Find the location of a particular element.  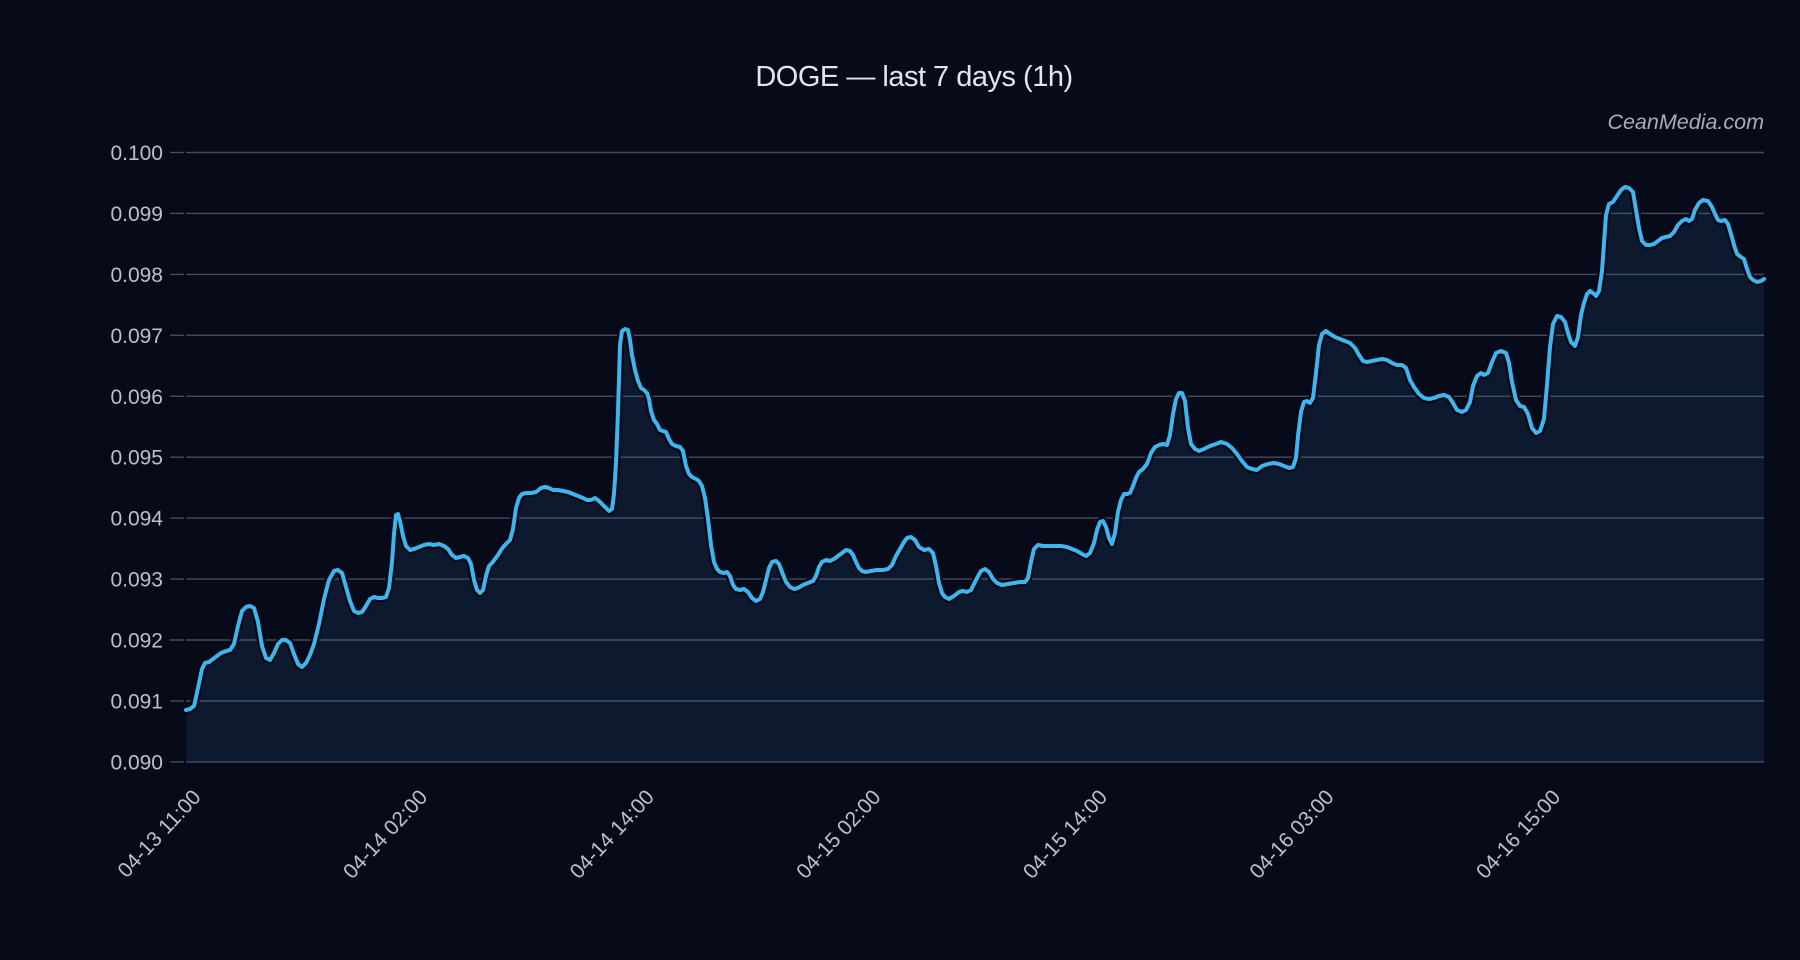

svg-text: 0.094 is located at coordinates (136, 519).